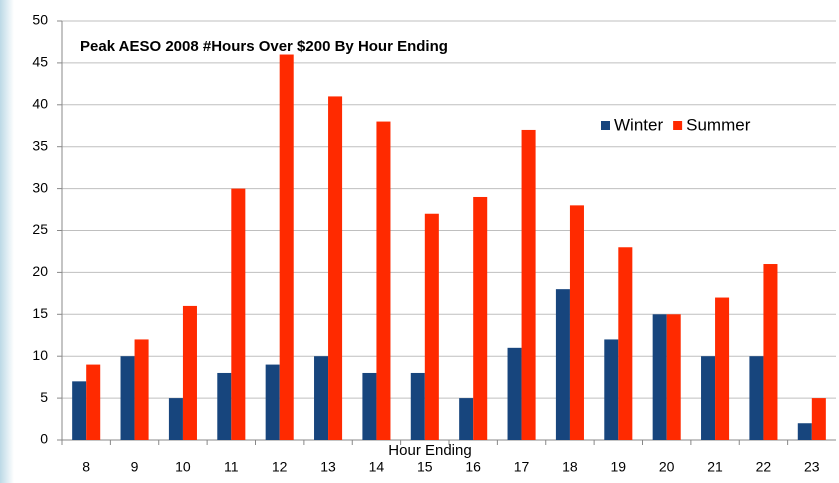  Describe the element at coordinates (183, 467) in the screenshot. I see `x-tick-label: 10` at that location.